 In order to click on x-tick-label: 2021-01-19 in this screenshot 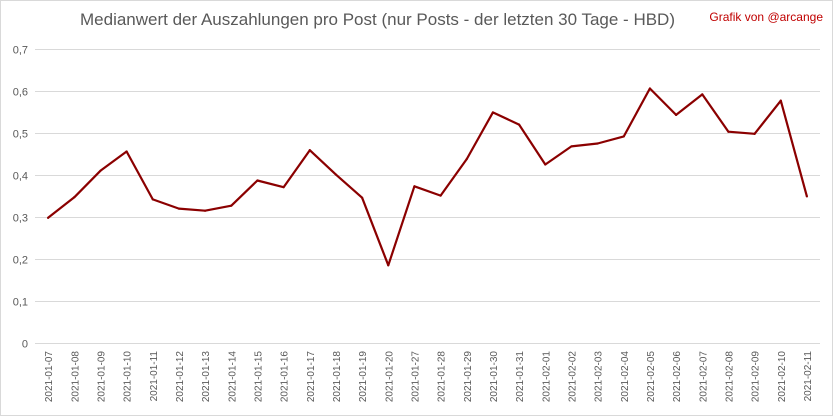, I will do `click(363, 377)`.